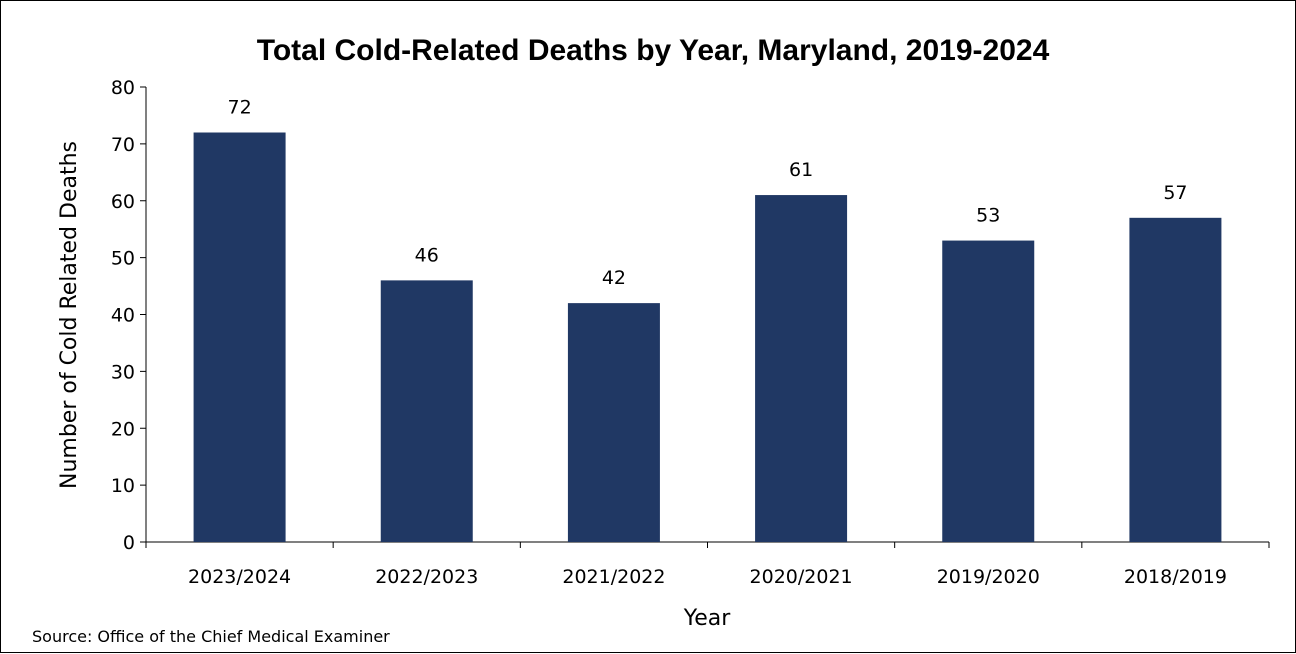  What do you see at coordinates (123, 88) in the screenshot?
I see `y-tick-label: 80` at bounding box center [123, 88].